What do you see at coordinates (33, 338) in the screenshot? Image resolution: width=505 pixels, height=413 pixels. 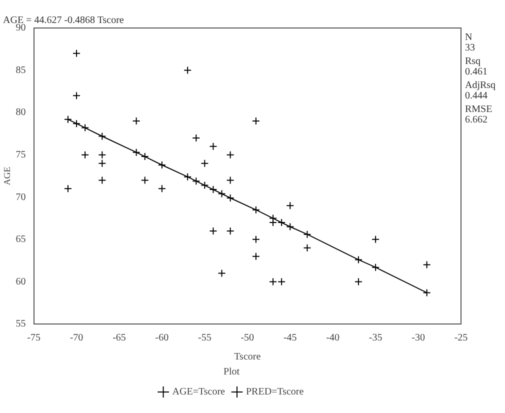 I see `x-tick-label: -75` at bounding box center [33, 338].